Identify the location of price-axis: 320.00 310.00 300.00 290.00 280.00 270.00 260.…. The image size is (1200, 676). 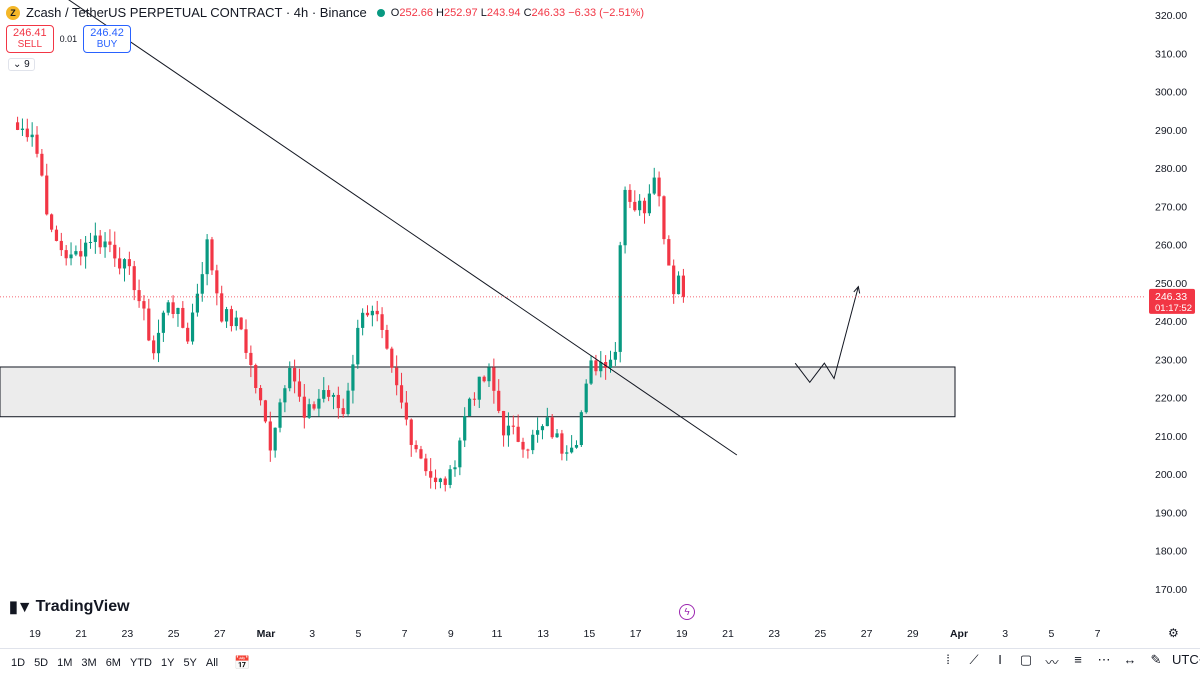
(1172, 303).